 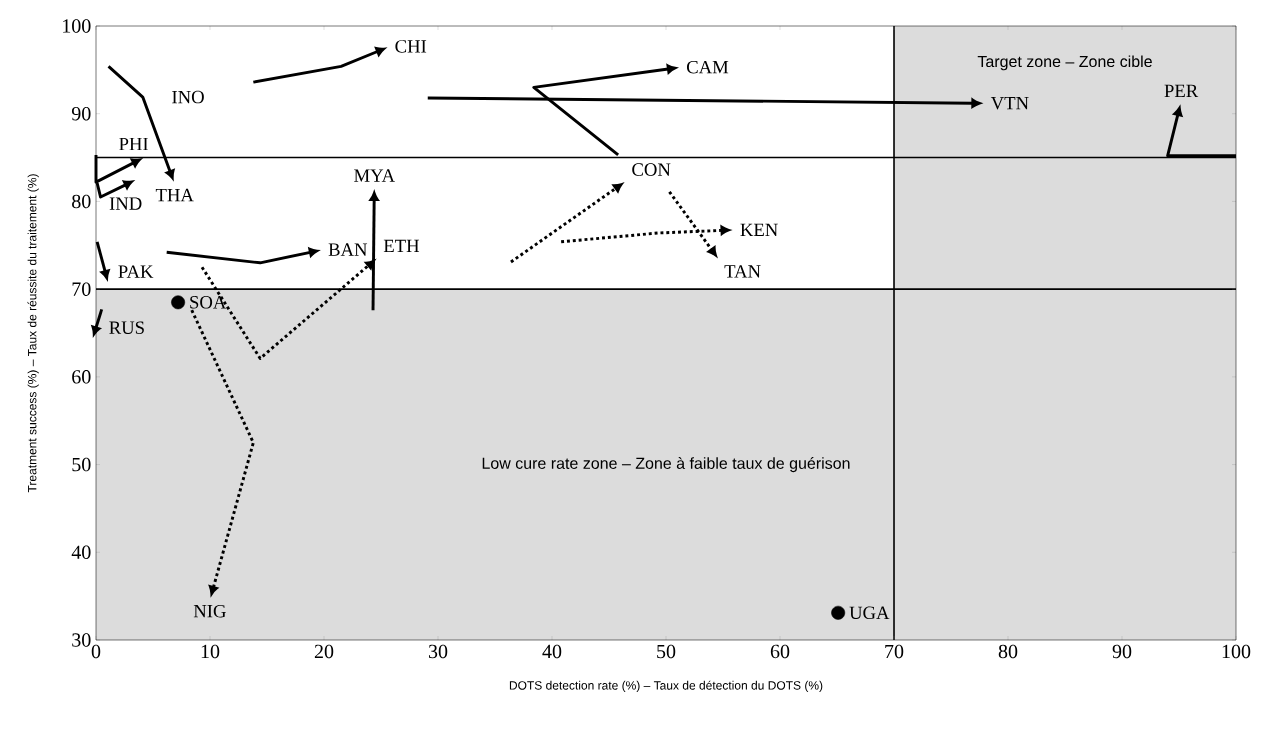 What do you see at coordinates (1009, 103) in the screenshot?
I see `series-label: VTN` at bounding box center [1009, 103].